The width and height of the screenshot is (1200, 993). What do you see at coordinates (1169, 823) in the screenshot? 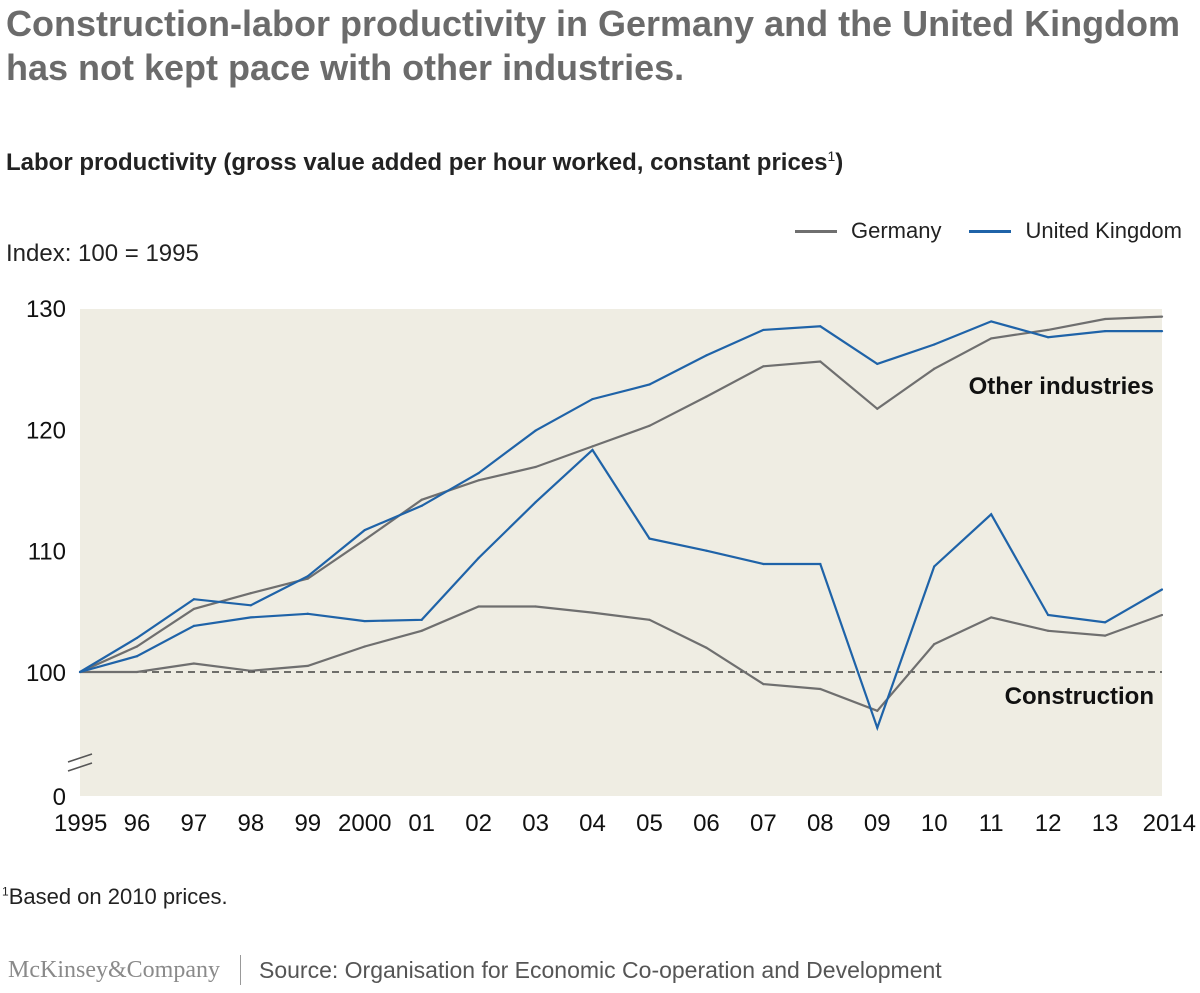
I see `x-tick-label: 2014` at bounding box center [1169, 823].